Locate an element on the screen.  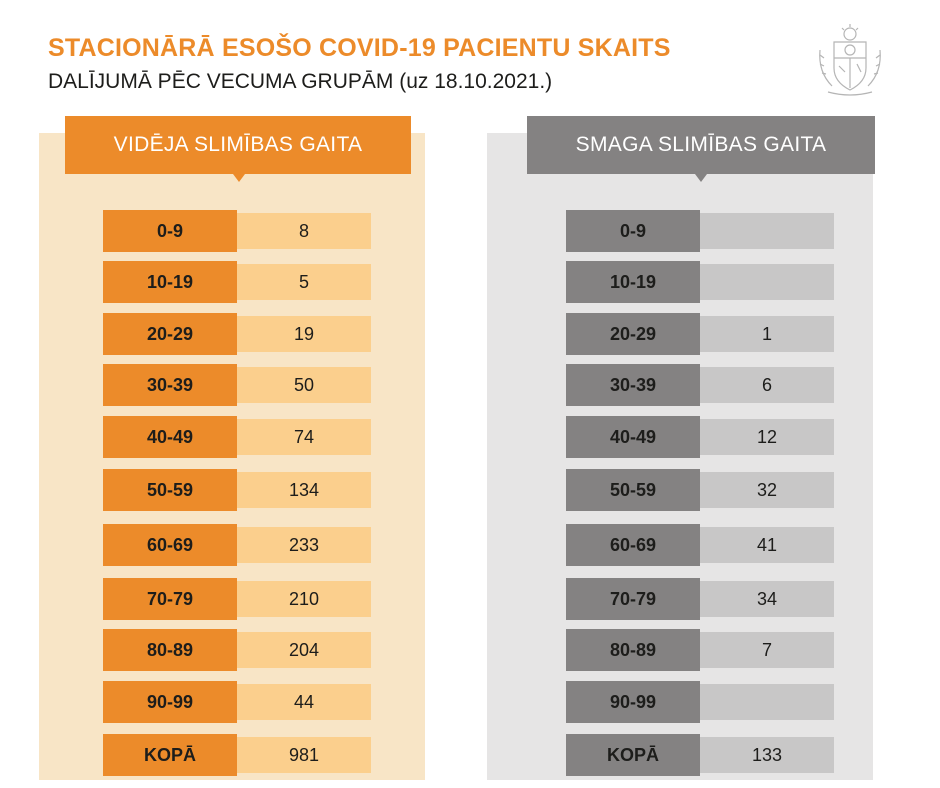
patient-count-value: 12 is located at coordinates (767, 437).